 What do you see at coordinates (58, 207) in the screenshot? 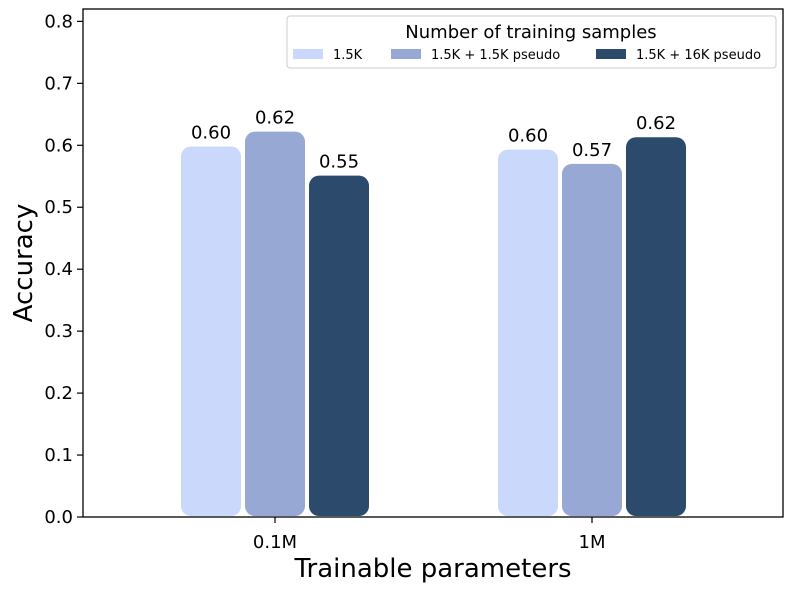
I see `y-tick-label: 0.5` at bounding box center [58, 207].